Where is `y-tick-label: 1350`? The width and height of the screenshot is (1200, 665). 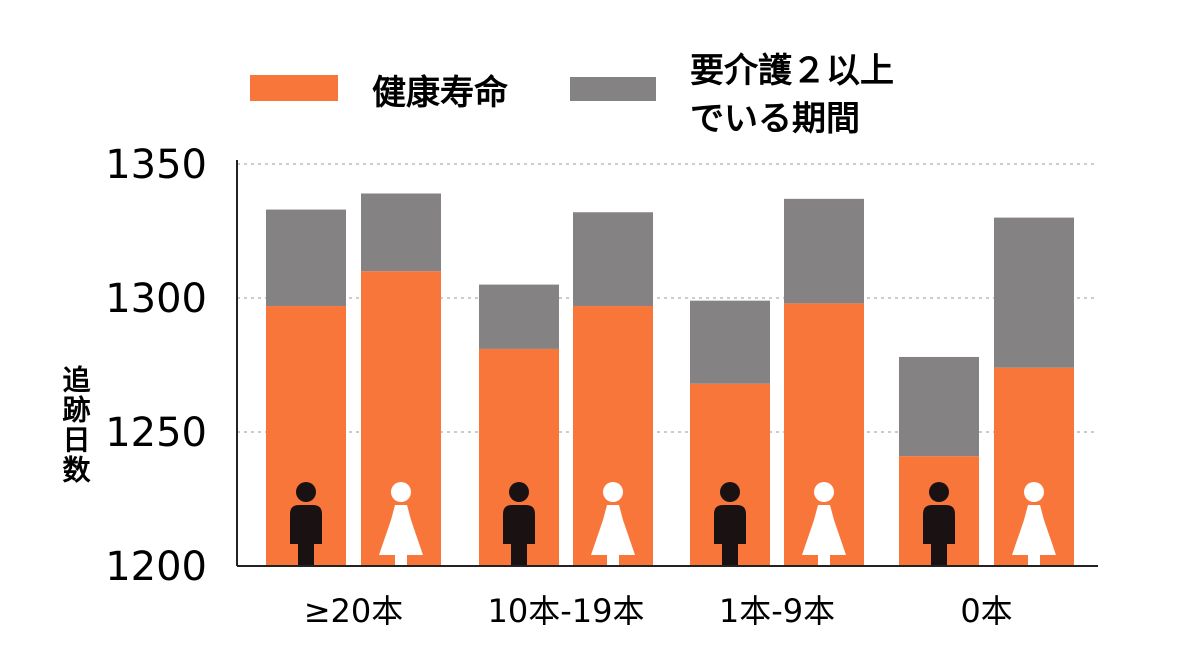 y-tick-label: 1350 is located at coordinates (156, 165).